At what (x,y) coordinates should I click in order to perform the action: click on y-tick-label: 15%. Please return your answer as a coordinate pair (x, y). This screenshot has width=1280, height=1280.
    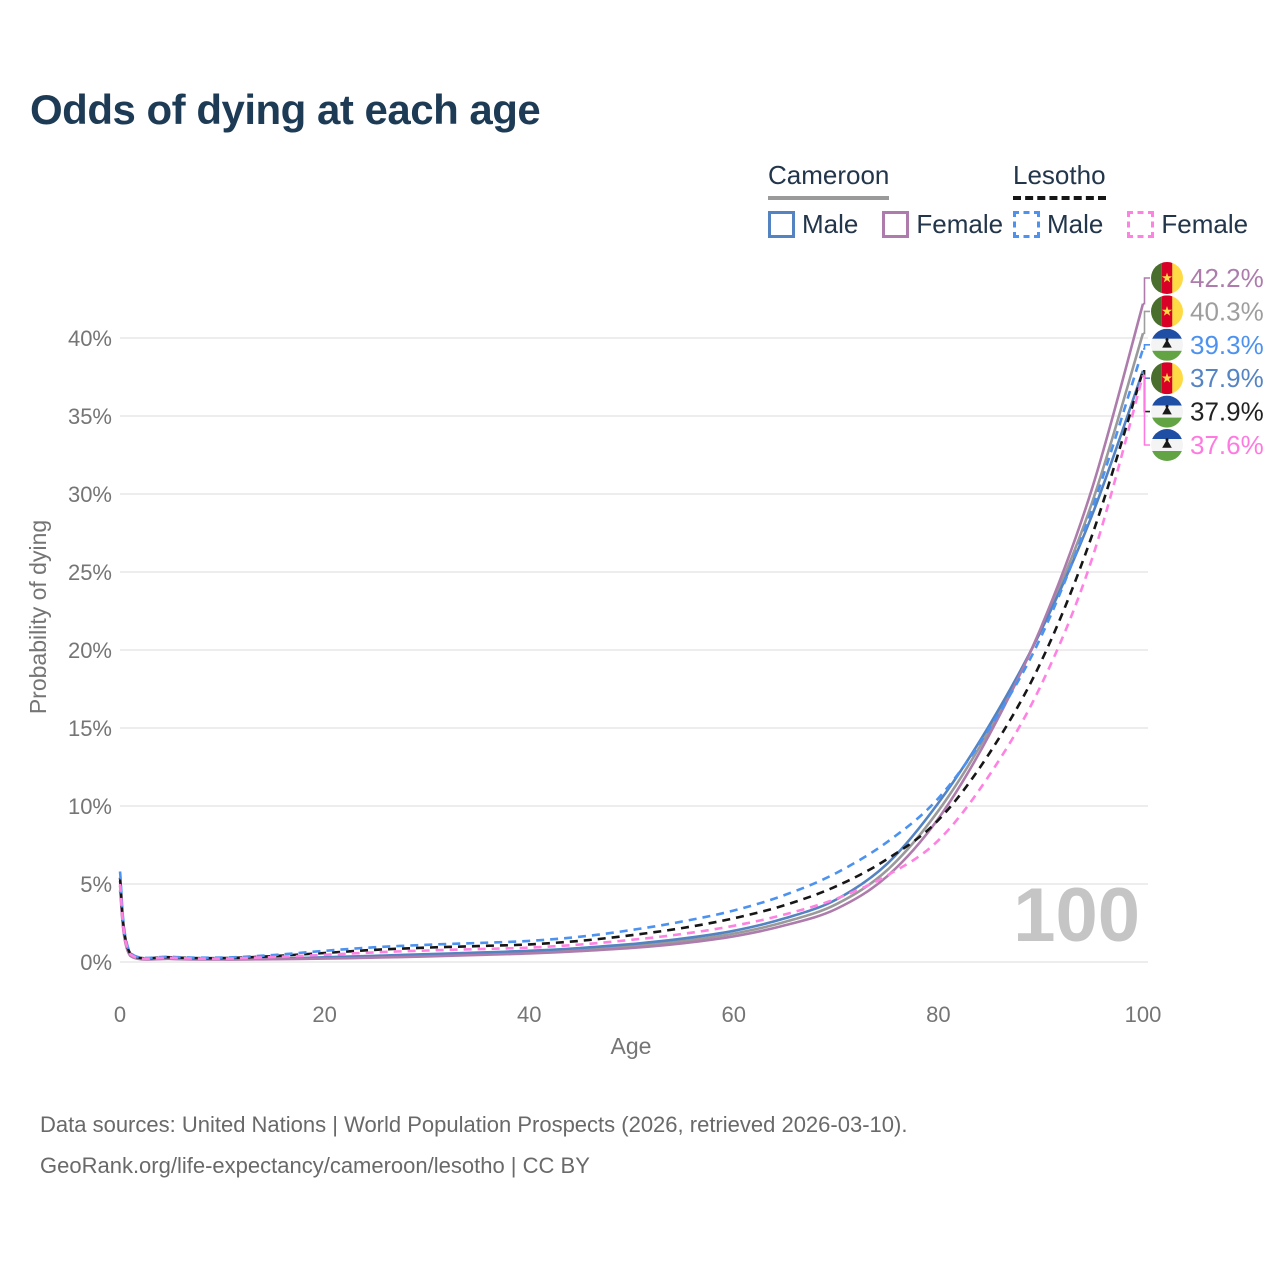
    Looking at the image, I should click on (90, 728).